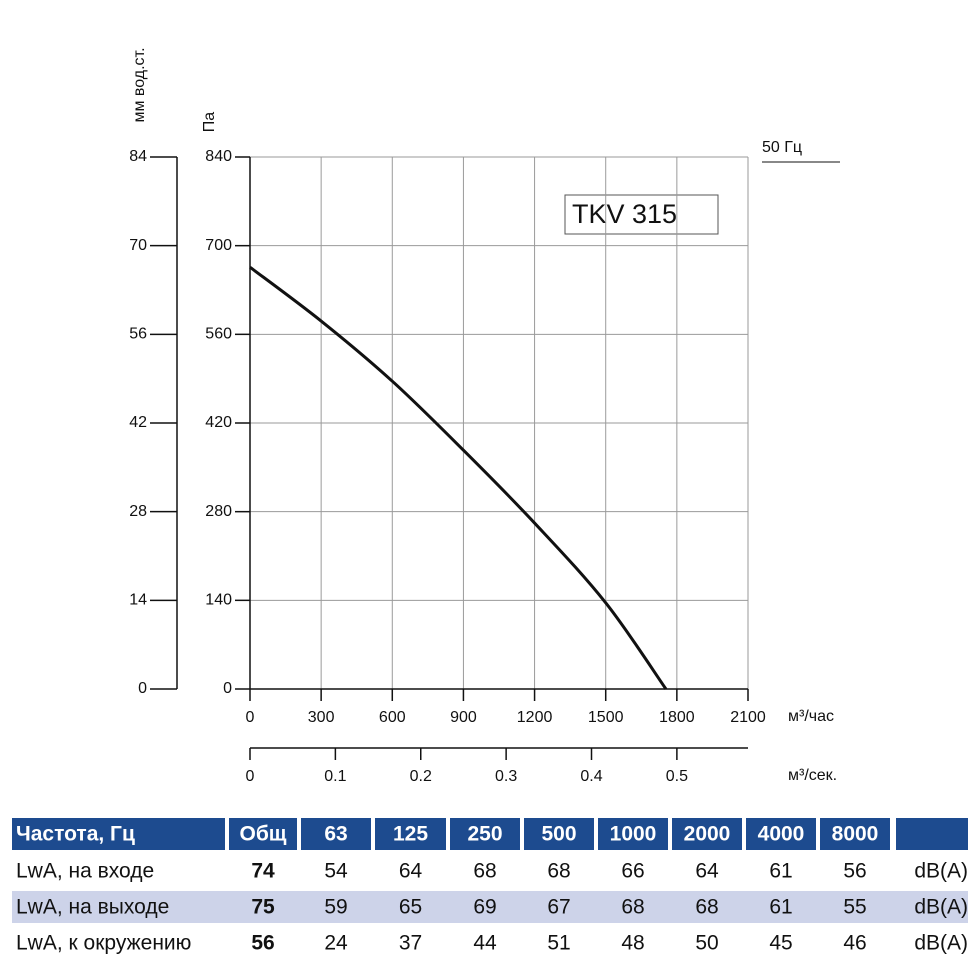 The width and height of the screenshot is (980, 980). What do you see at coordinates (139, 84) in the screenshot?
I see `y2-axis-label: мм вод.ст.` at bounding box center [139, 84].